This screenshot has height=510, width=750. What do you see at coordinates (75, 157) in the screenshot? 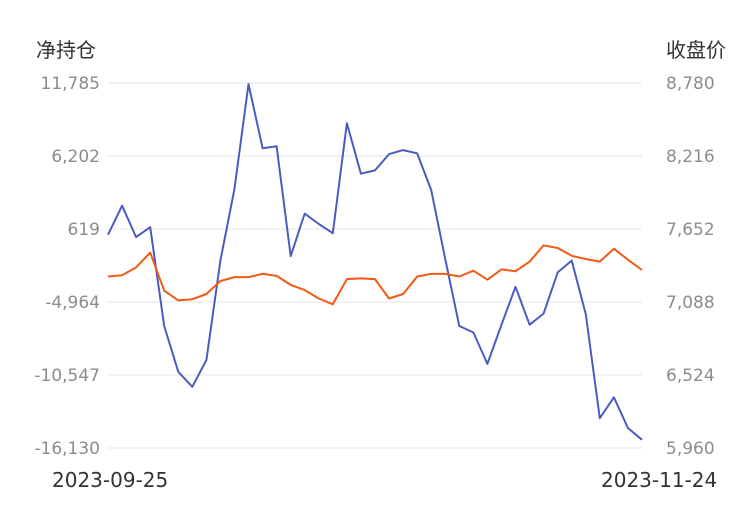
I see `left-tick-label: 6,202` at bounding box center [75, 157].